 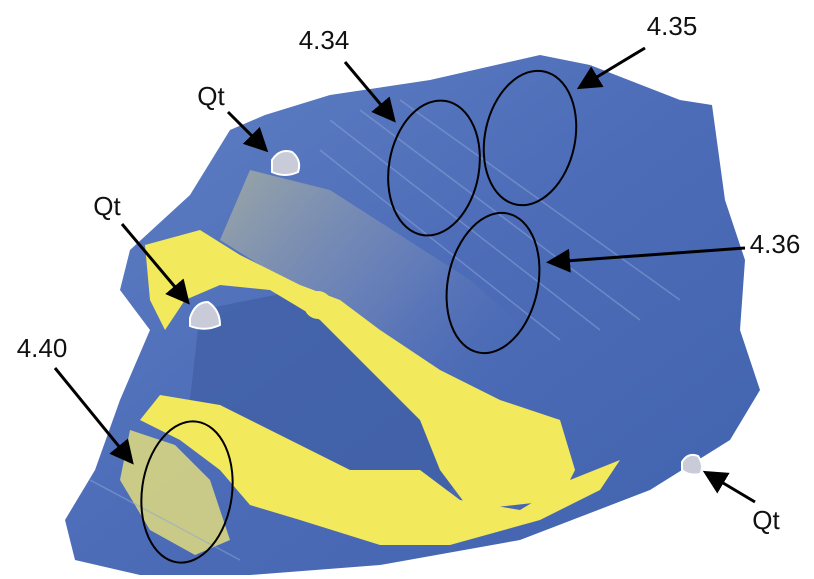 I want to click on yellow-blob, so click(x=318, y=305).